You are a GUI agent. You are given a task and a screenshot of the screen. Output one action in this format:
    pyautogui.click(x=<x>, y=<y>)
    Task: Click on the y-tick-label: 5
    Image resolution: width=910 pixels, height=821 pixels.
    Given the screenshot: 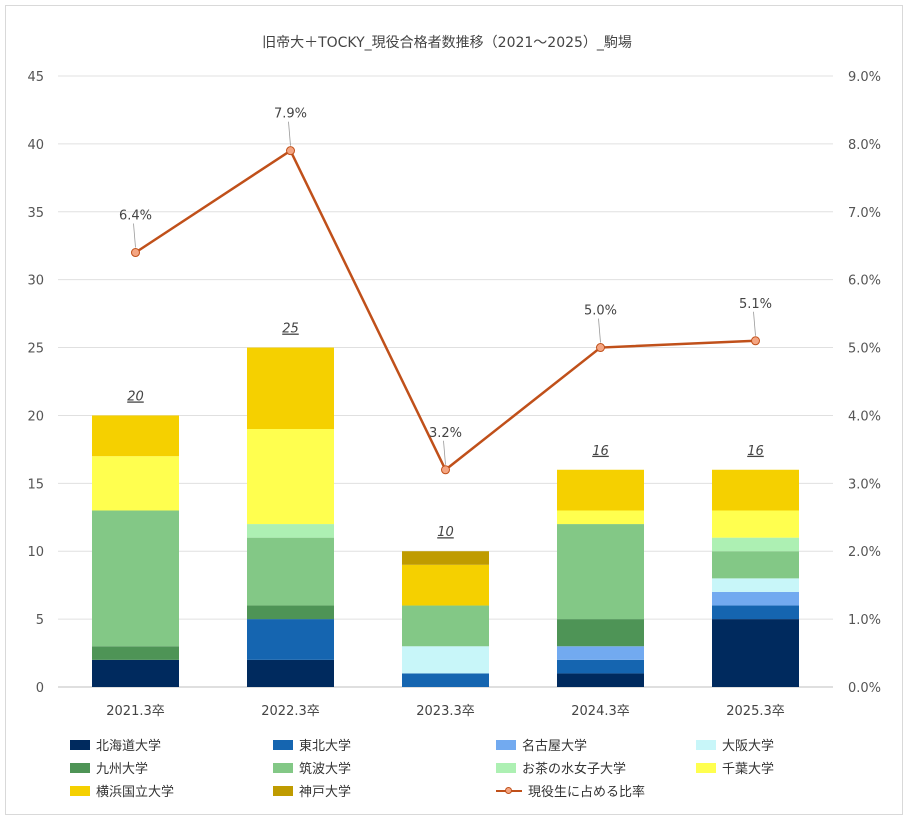 What is the action you would take?
    pyautogui.click(x=40, y=620)
    